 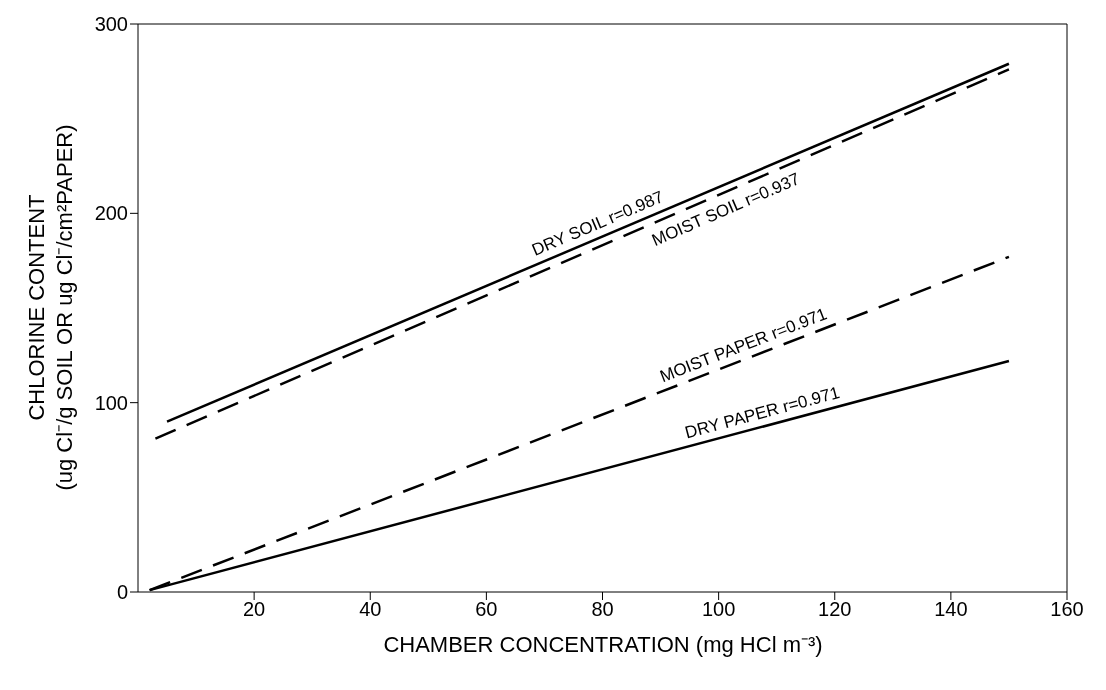 What do you see at coordinates (486, 609) in the screenshot?
I see `x-tick-label: 60` at bounding box center [486, 609].